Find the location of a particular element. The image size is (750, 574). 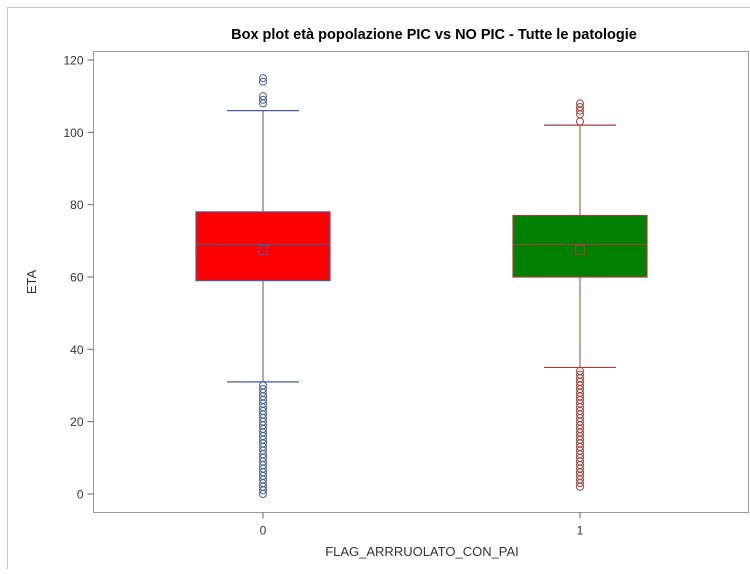

y-tick-label: 100 is located at coordinates (73, 133).